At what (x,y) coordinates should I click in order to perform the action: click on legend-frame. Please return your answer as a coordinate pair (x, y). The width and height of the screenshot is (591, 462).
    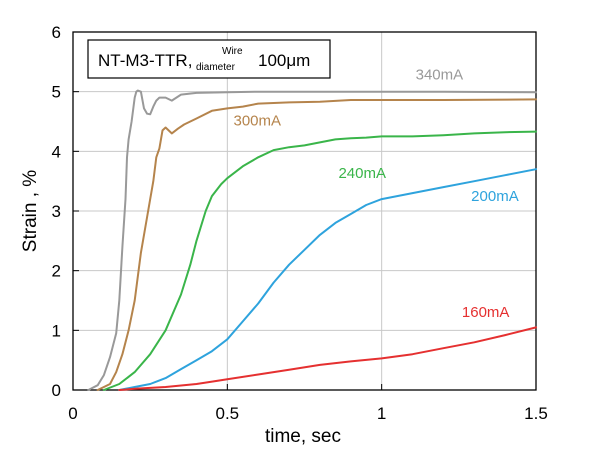
    Looking at the image, I should click on (209, 59).